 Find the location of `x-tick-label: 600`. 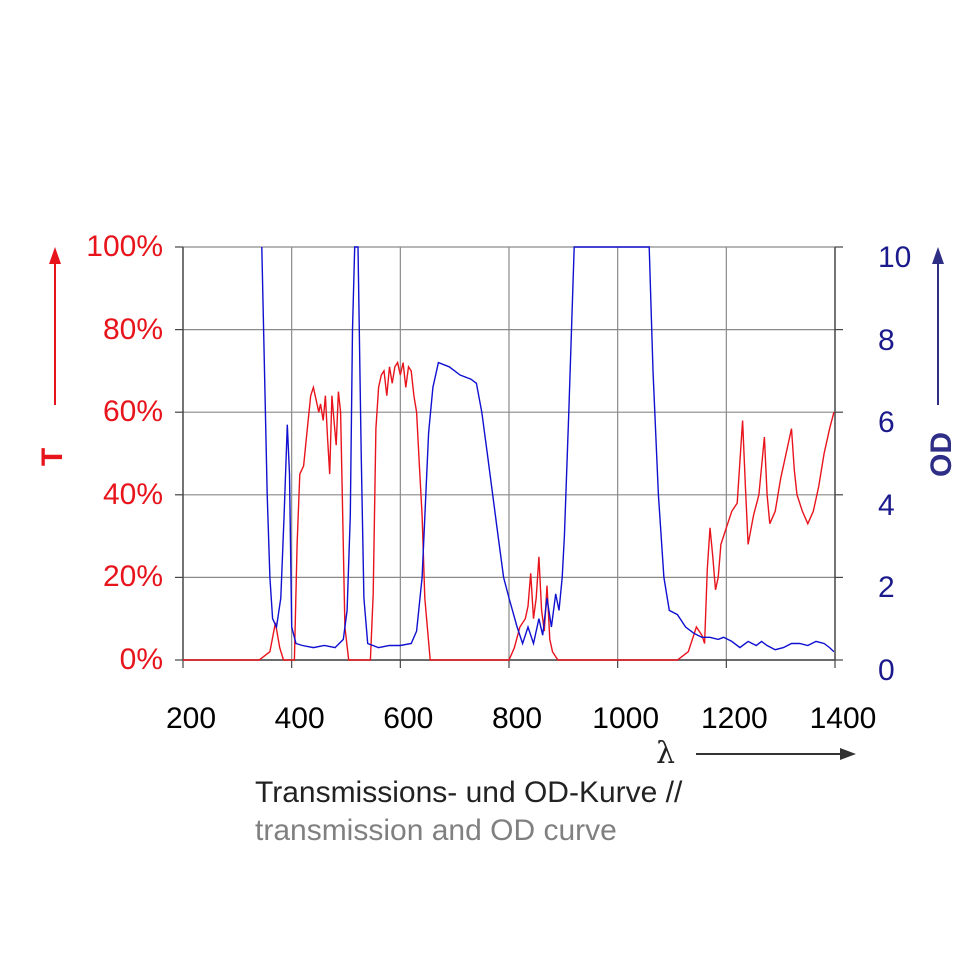

x-tick-label: 600 is located at coordinates (408, 718).